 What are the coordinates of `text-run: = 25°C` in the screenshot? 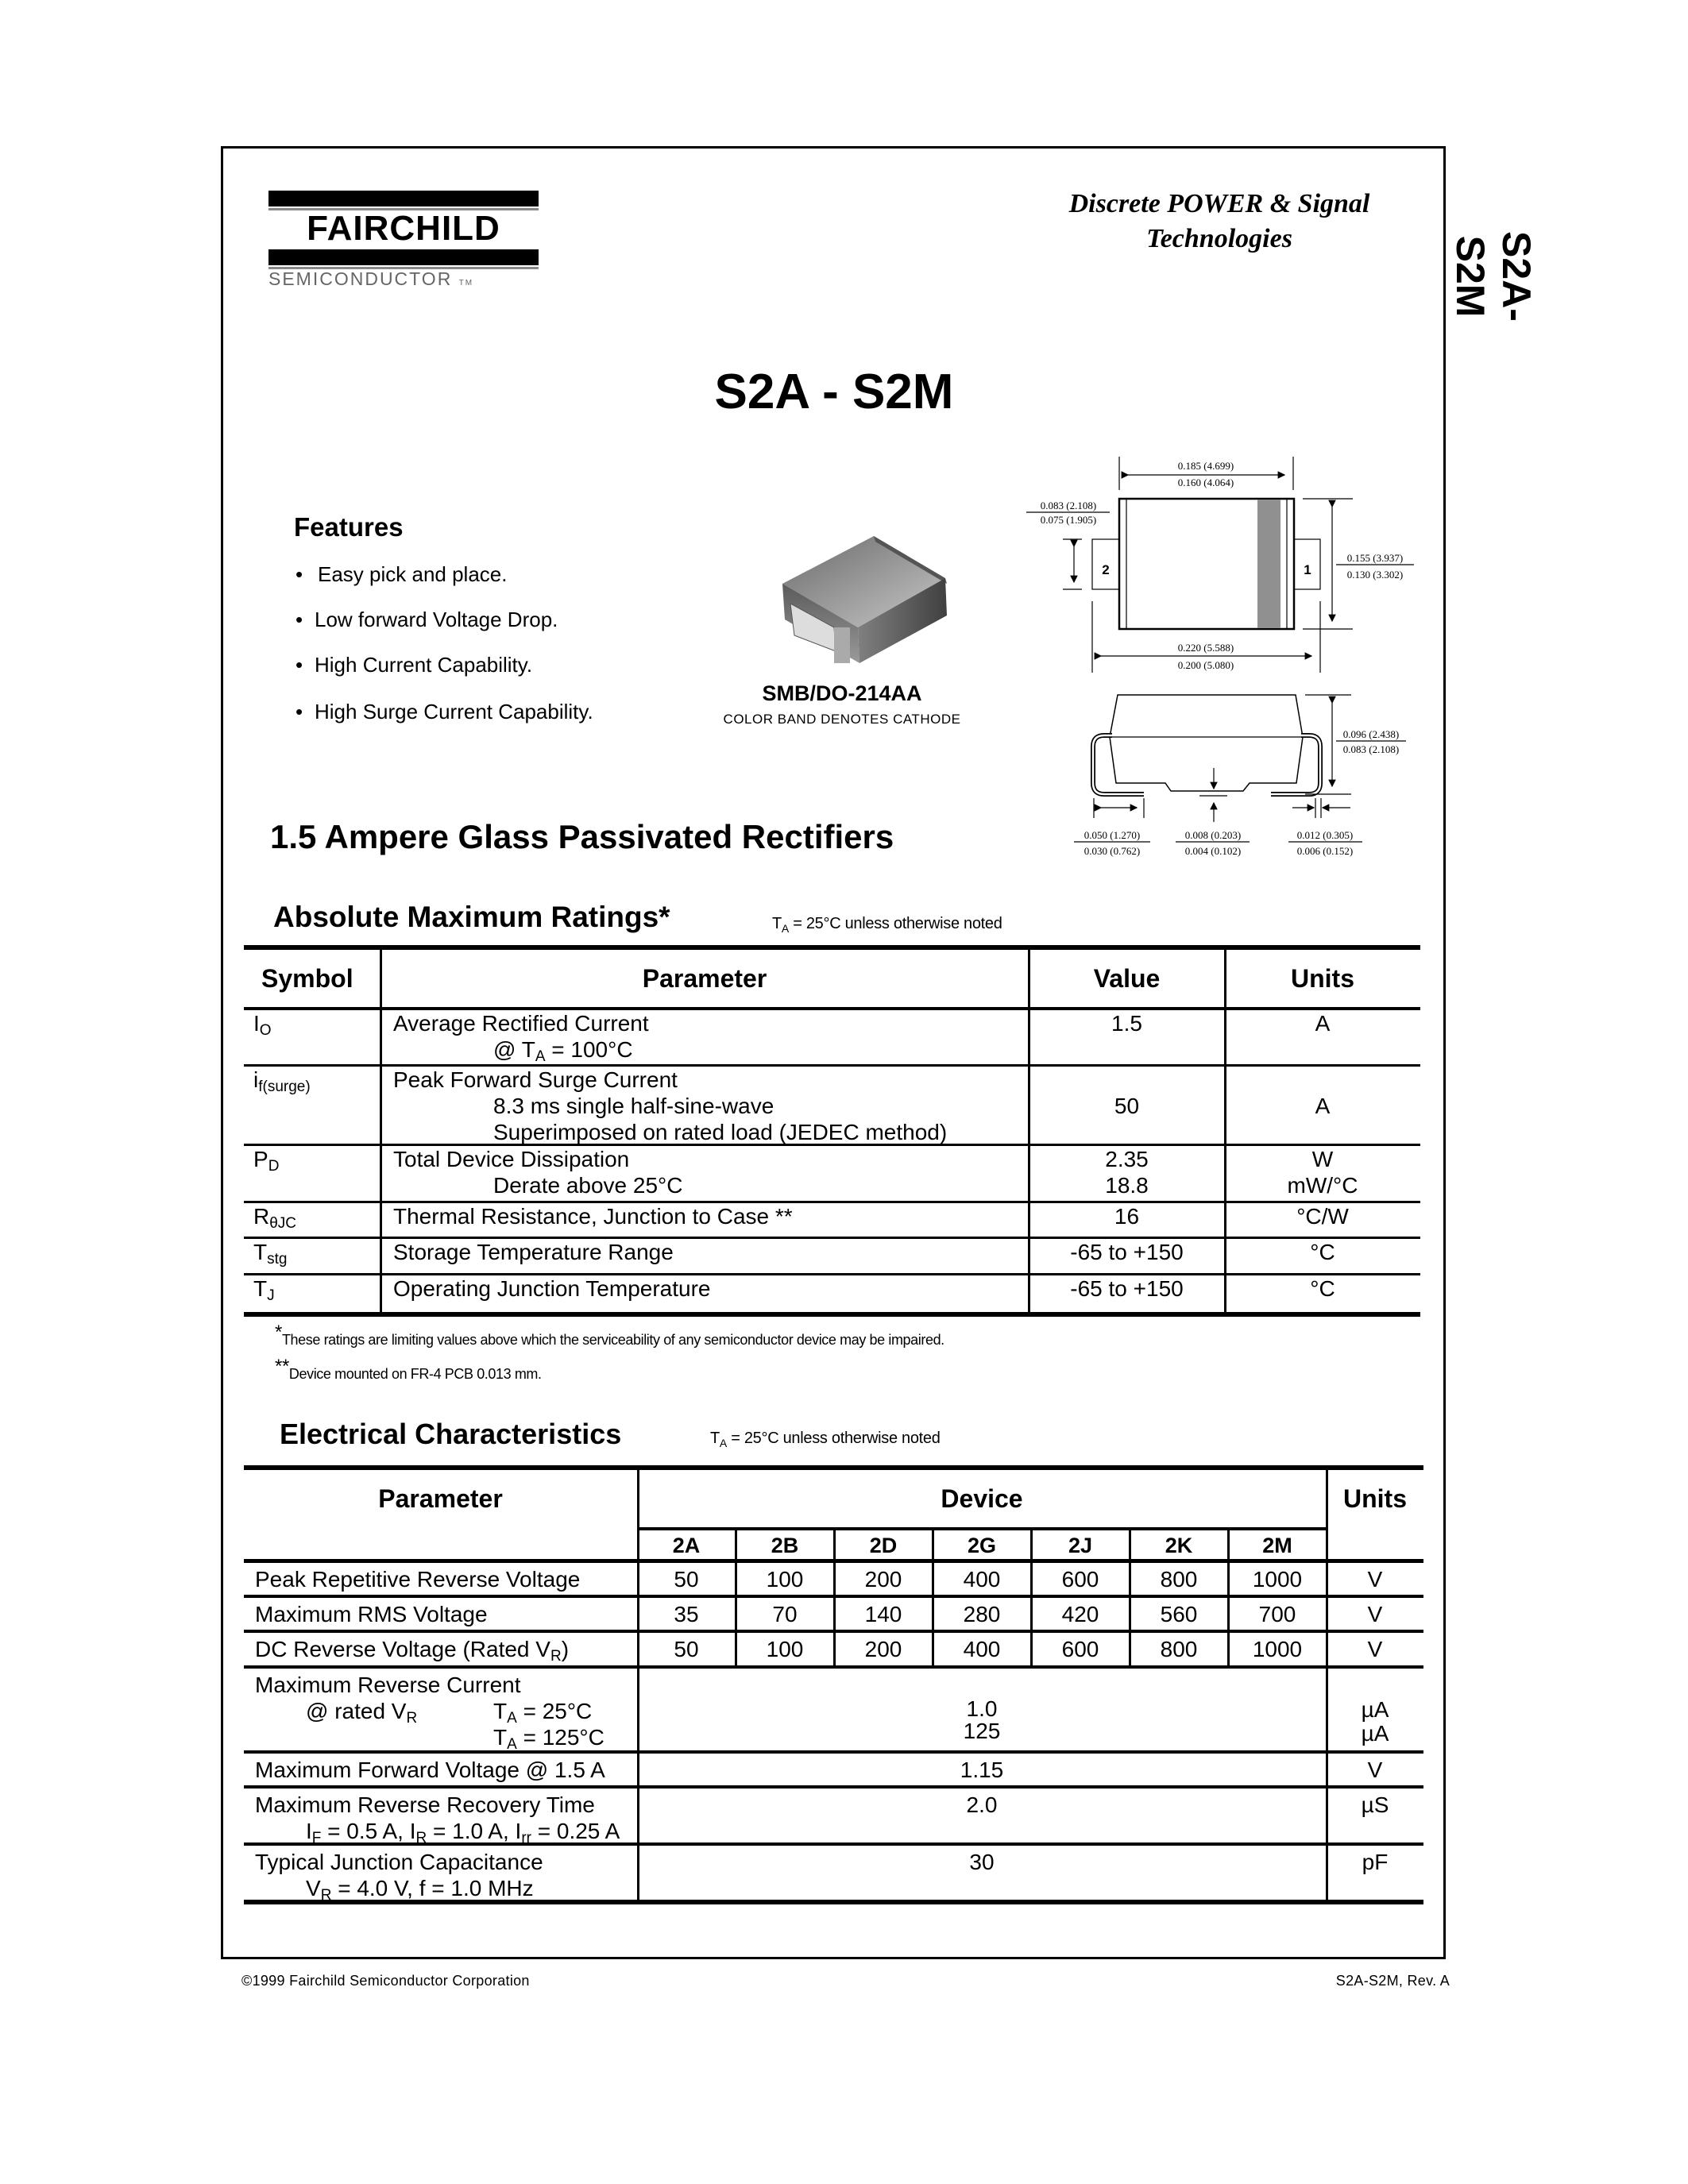 It's located at (554, 1711).